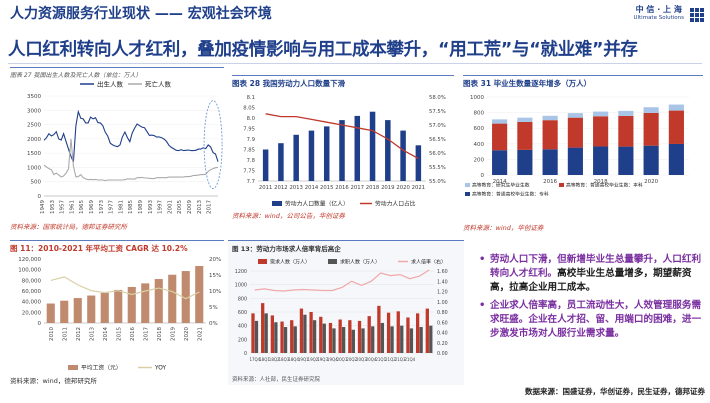  Describe the element at coordinates (158, 84) in the screenshot. I see `legend-label: 死亡人数` at that location.